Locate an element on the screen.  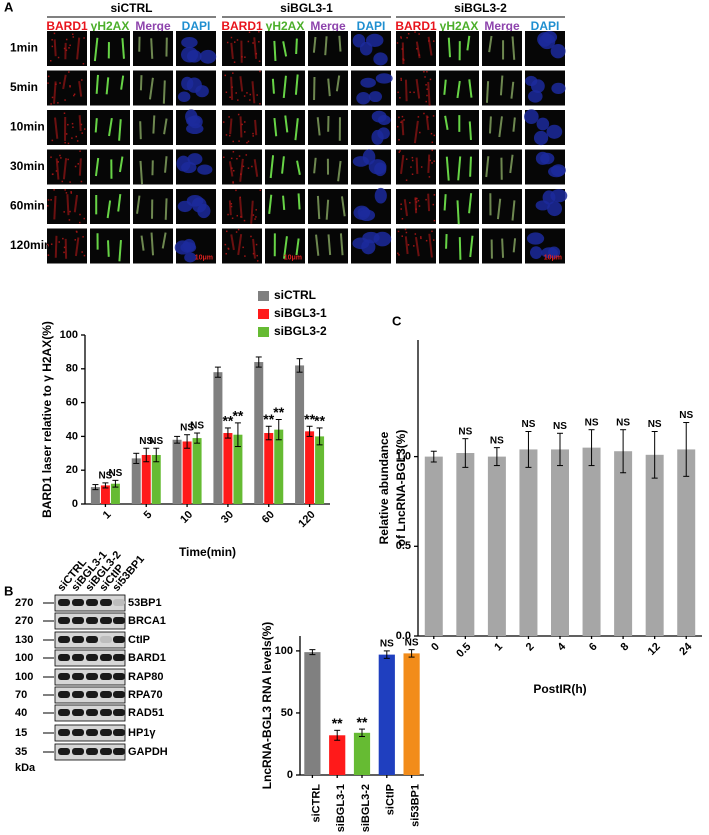
x-tick-label: 5 is located at coordinates (148, 515).